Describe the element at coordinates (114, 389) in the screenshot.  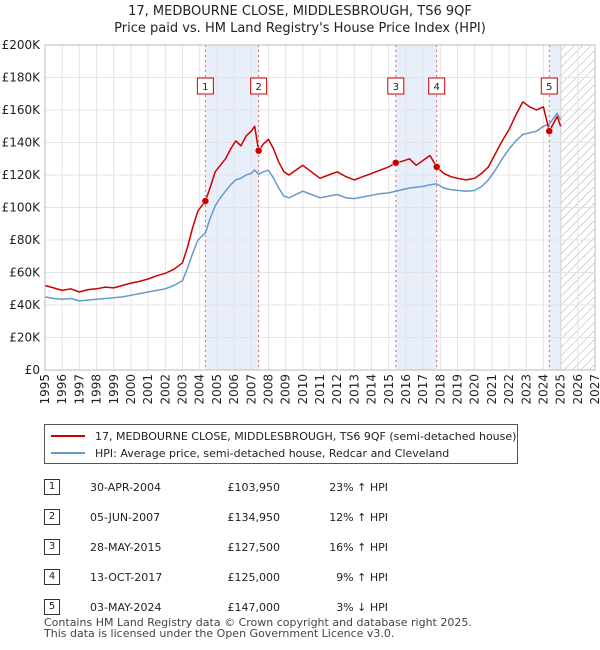
I see `x-tick-label: 1999` at that location.